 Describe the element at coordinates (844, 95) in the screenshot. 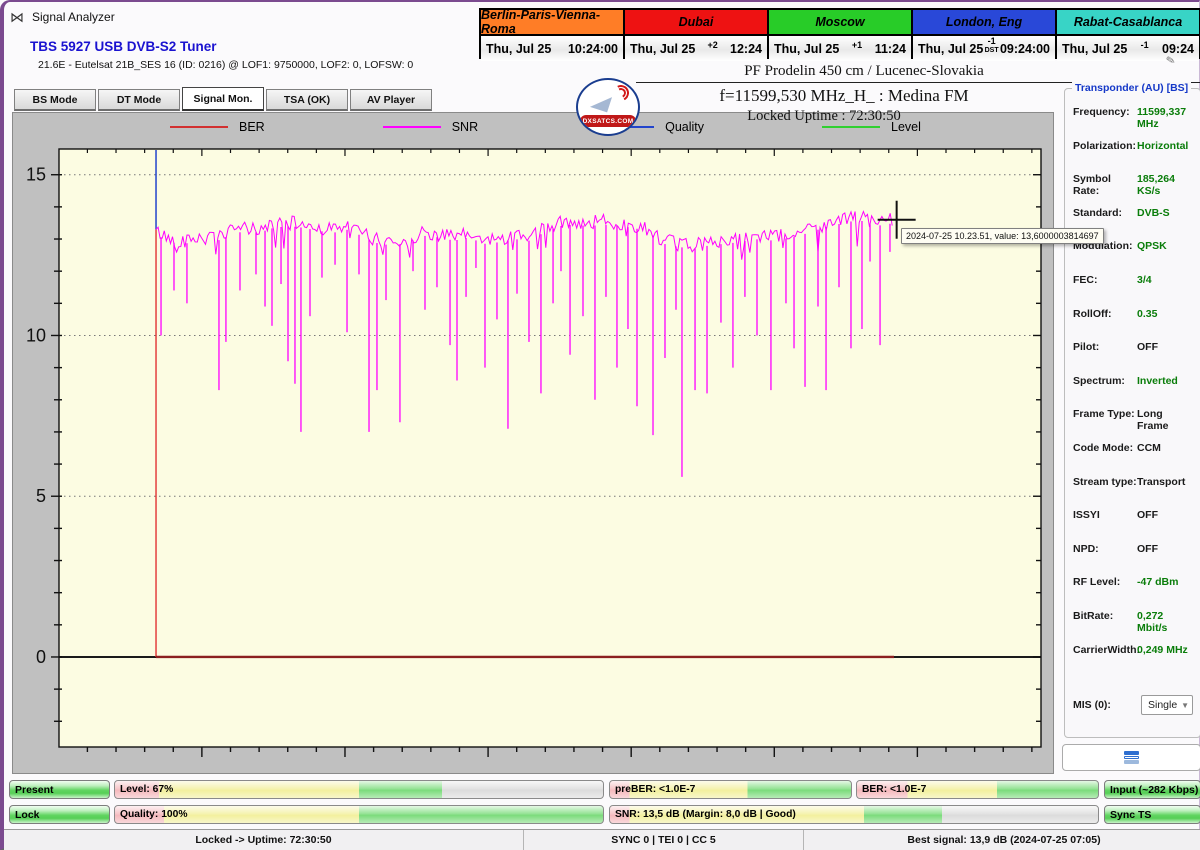

I see `frequency-title: f=11599,530 MHz_H_ : Medina FM` at that location.